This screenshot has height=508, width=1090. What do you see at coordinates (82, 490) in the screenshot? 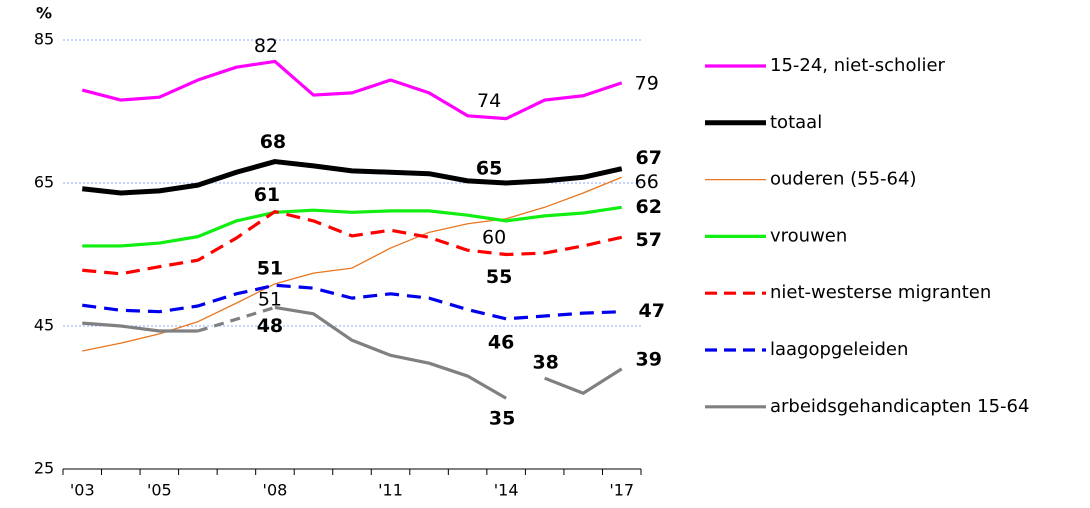
I see `x-tick-label: '03` at bounding box center [82, 490].